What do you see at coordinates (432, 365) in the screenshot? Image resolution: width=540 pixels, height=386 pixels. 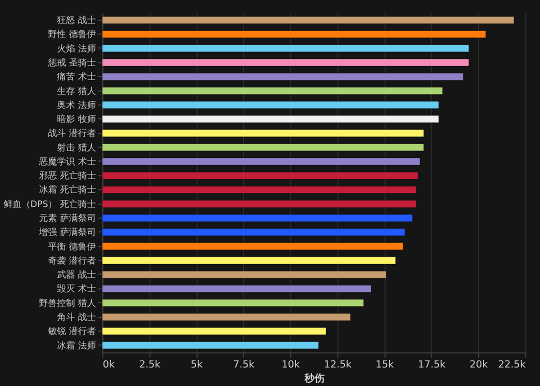 I see `x-tick-label: 17.5k` at bounding box center [432, 365].